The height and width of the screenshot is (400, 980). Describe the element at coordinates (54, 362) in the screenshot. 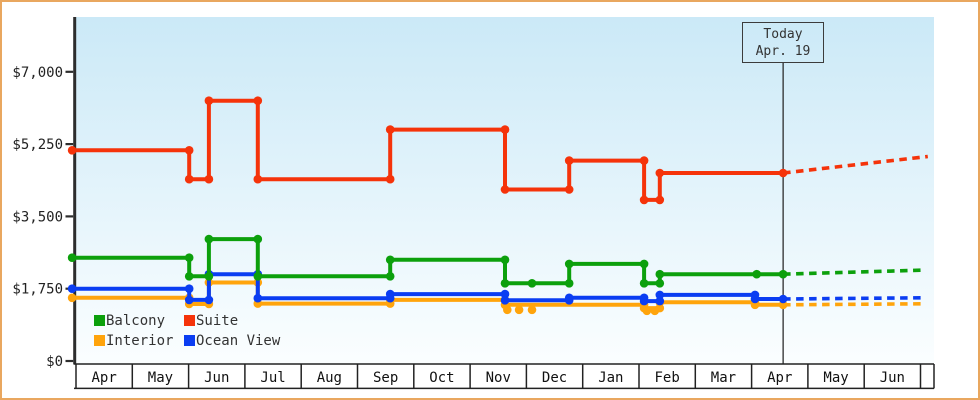

I see `y-tick-label: $0` at that location.